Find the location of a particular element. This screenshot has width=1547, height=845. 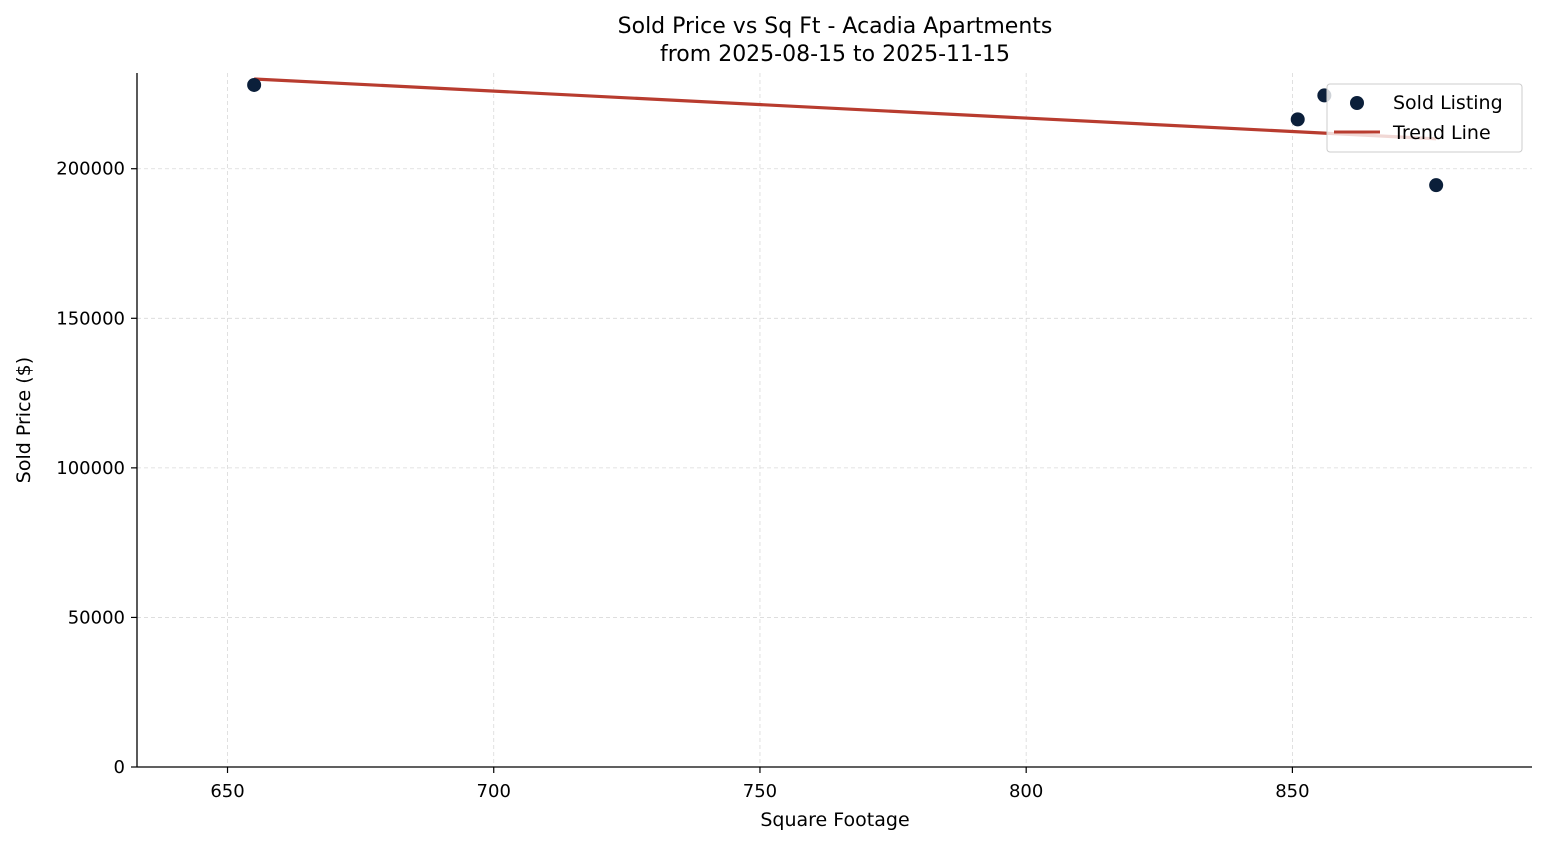

chart-subtitle: from 2025-08-15 to 2025-11-15 is located at coordinates (835, 54).